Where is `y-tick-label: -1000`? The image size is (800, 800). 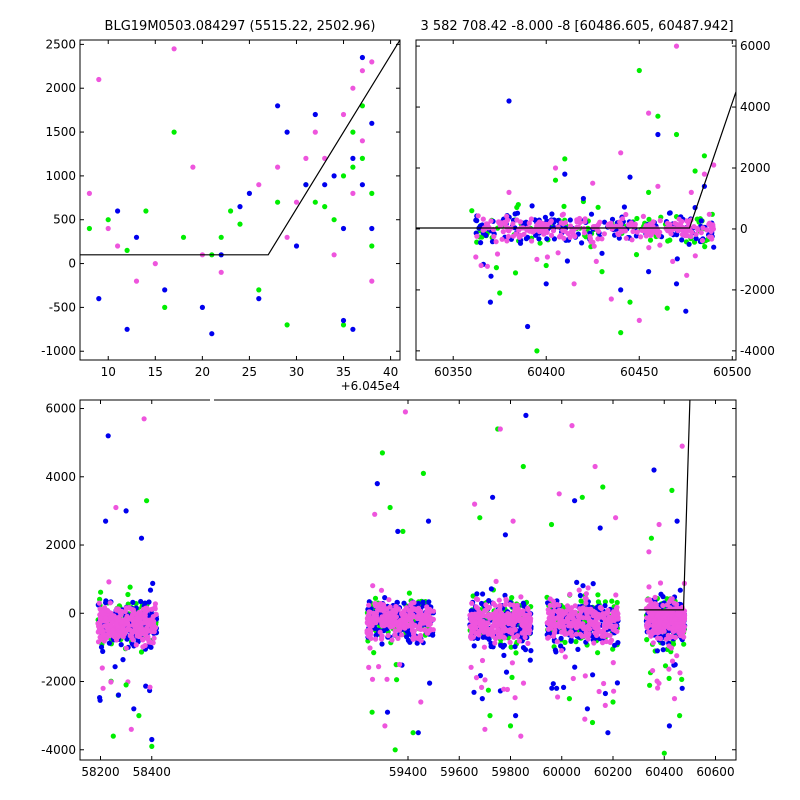
y-tick-label: -1000 is located at coordinates (58, 351).